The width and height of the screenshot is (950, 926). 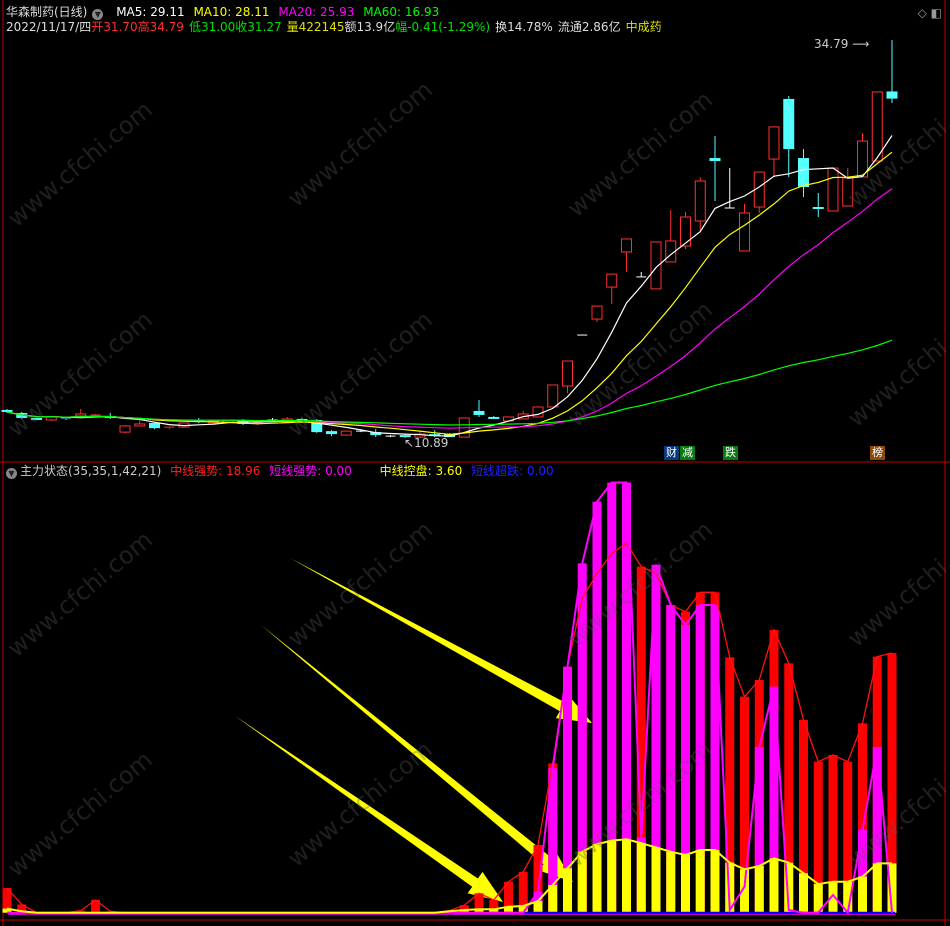 I want to click on low: 低31.00, so click(x=212, y=27).